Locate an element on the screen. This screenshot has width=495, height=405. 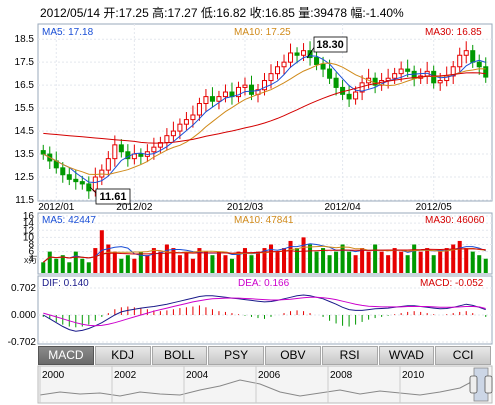
high-value: 17.27 is located at coordinates (182, 13).